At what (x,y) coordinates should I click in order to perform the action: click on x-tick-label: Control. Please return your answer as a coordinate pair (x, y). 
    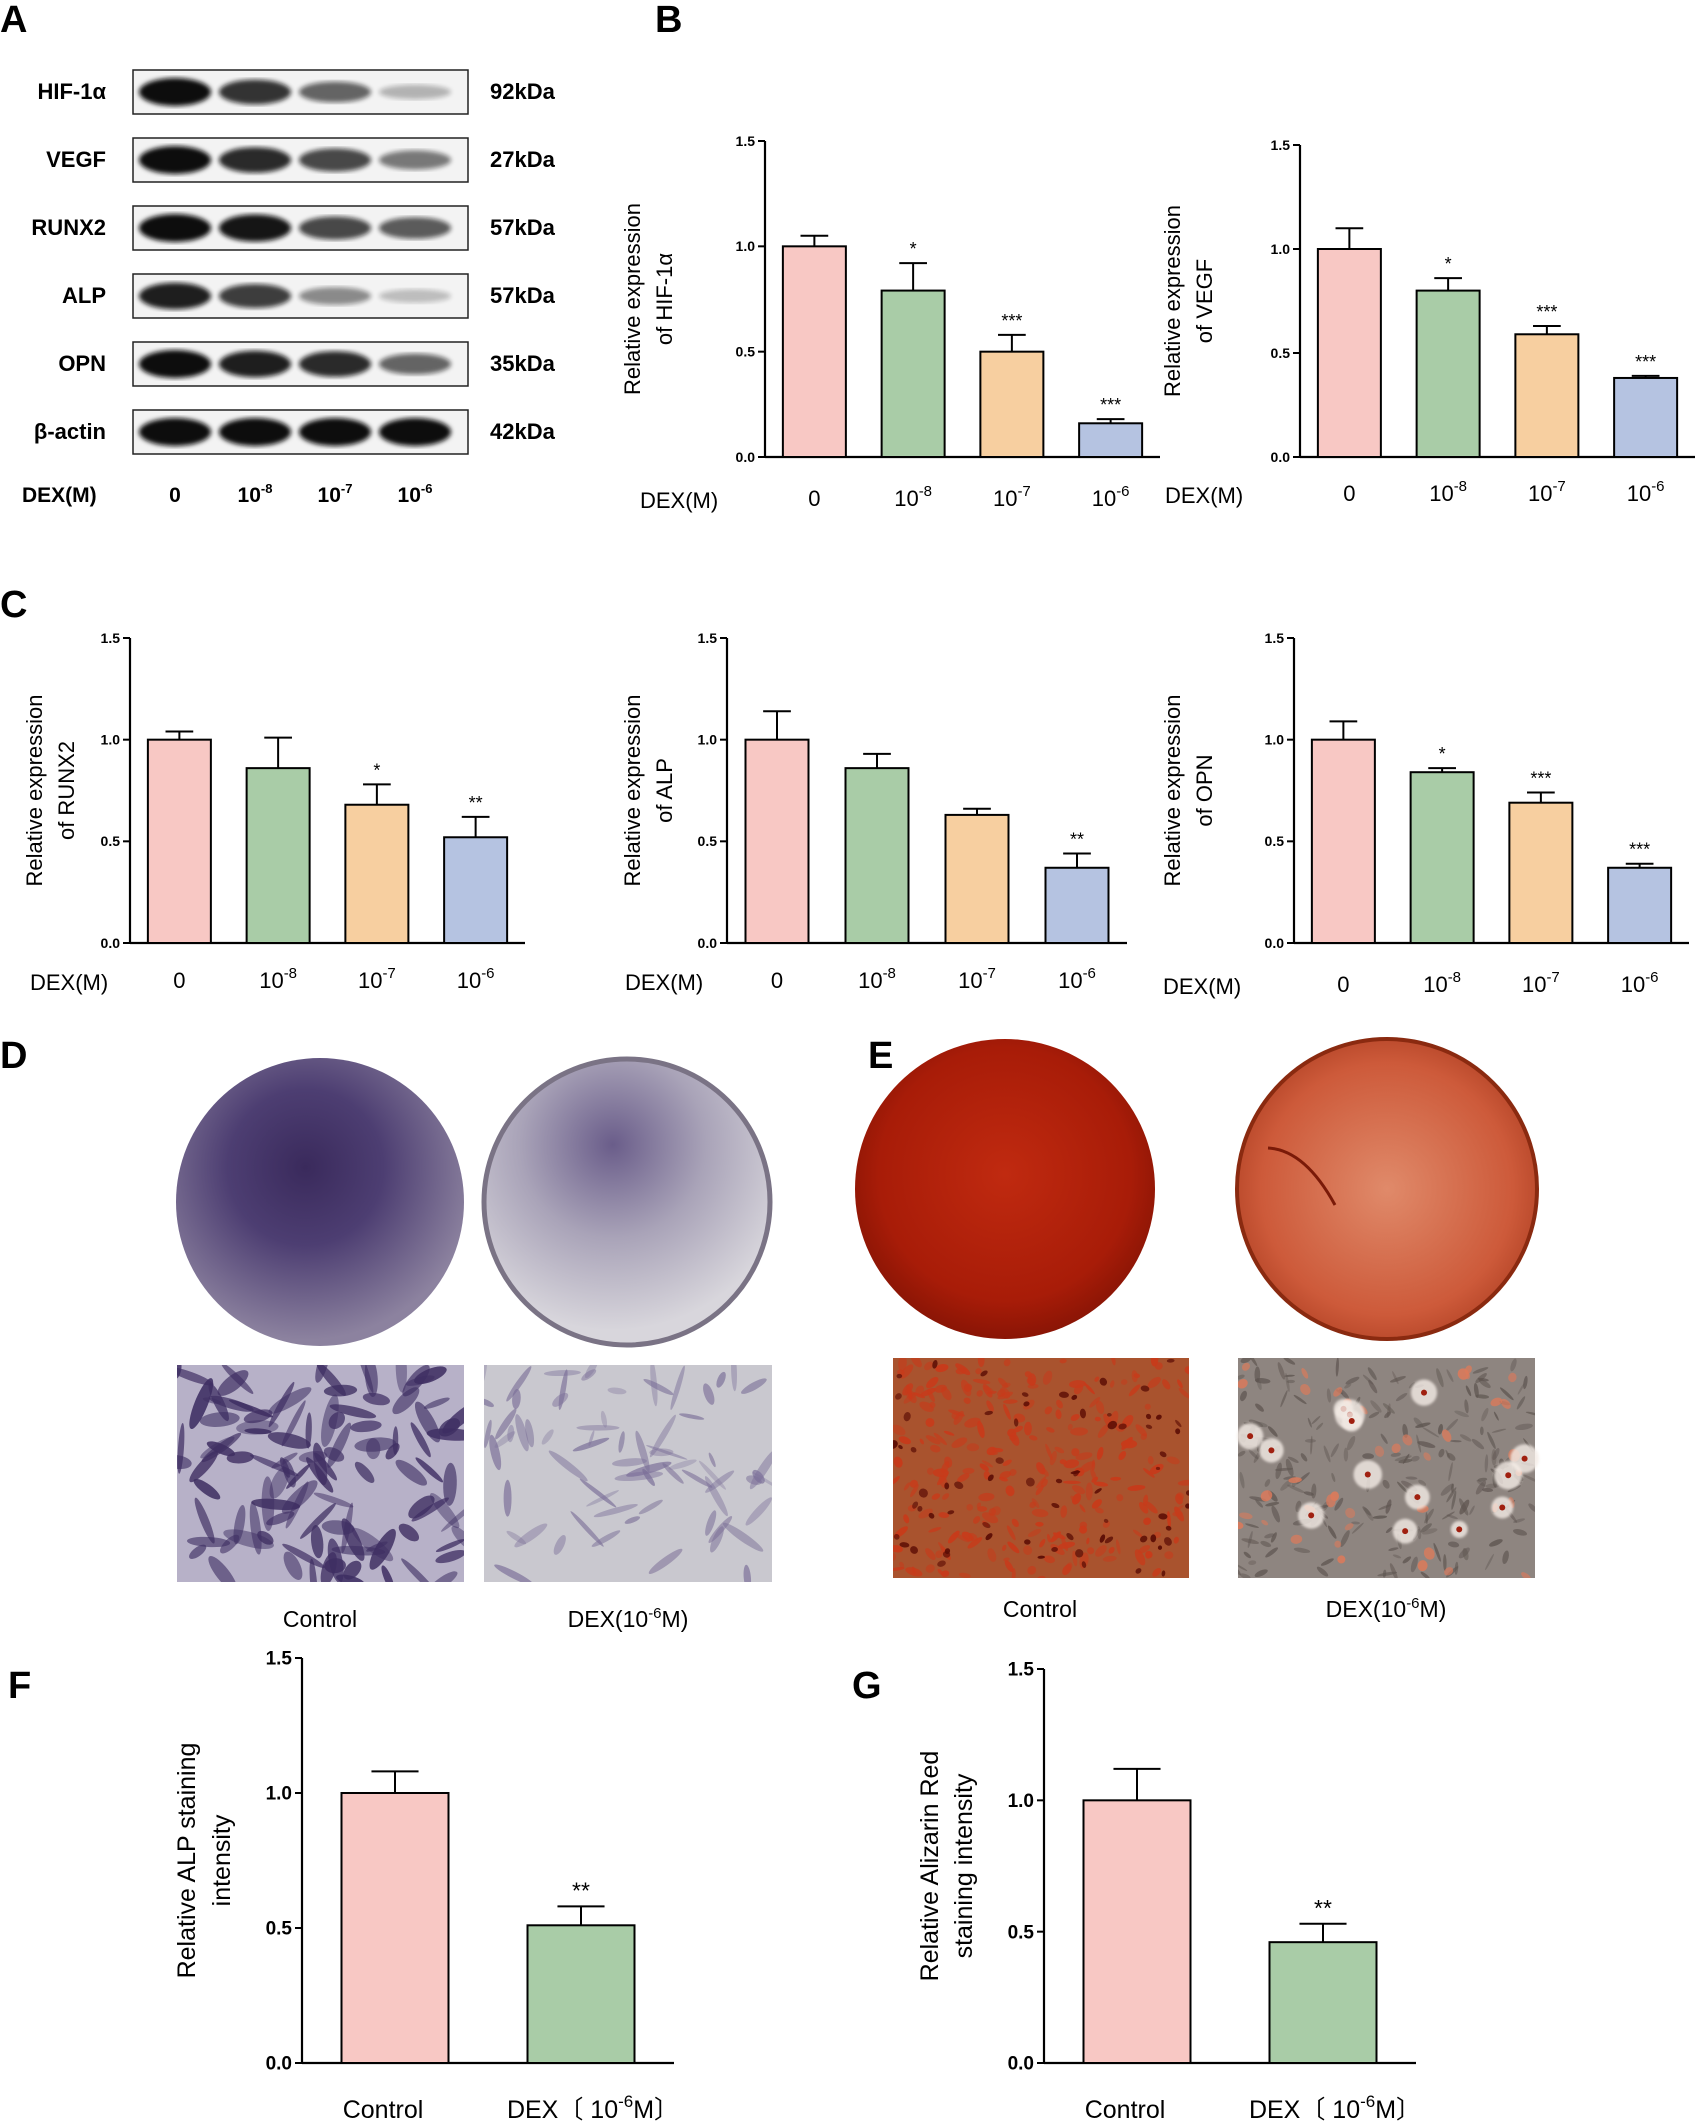
    Looking at the image, I should click on (383, 2110).